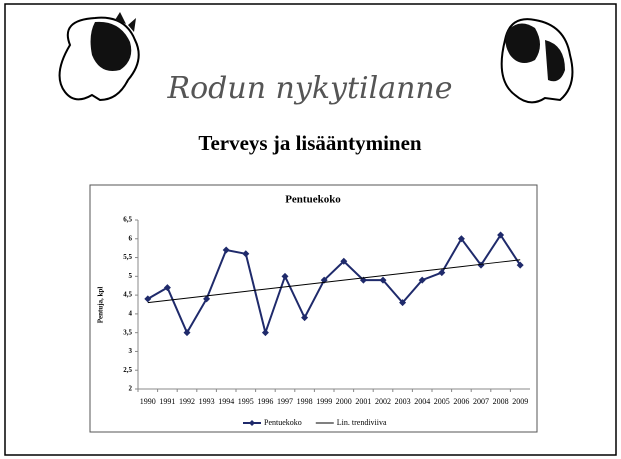 The width and height of the screenshot is (621, 459). Describe the element at coordinates (383, 401) in the screenshot. I see `x-tick-label: 2002` at that location.